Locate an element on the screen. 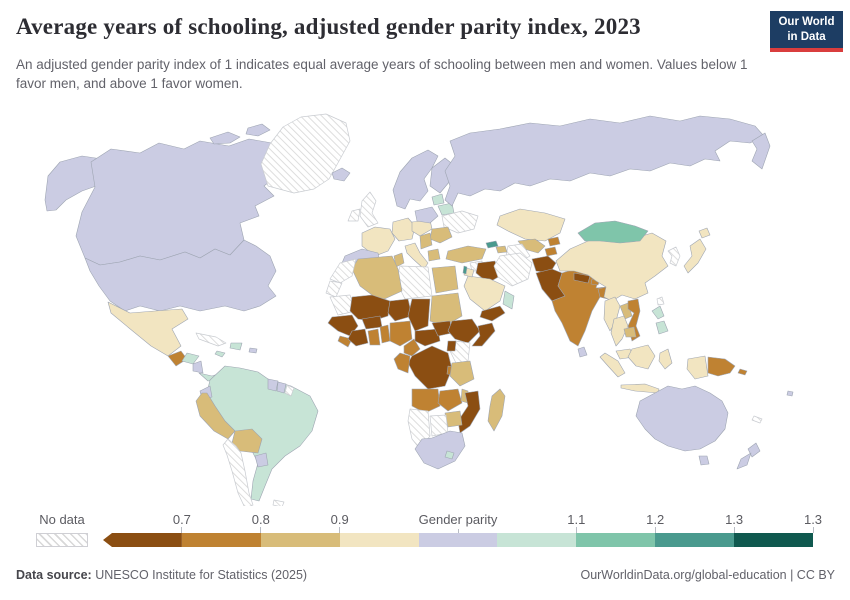 This screenshot has width=850, height=600. country-zimbabwe is located at coordinates (453, 419).